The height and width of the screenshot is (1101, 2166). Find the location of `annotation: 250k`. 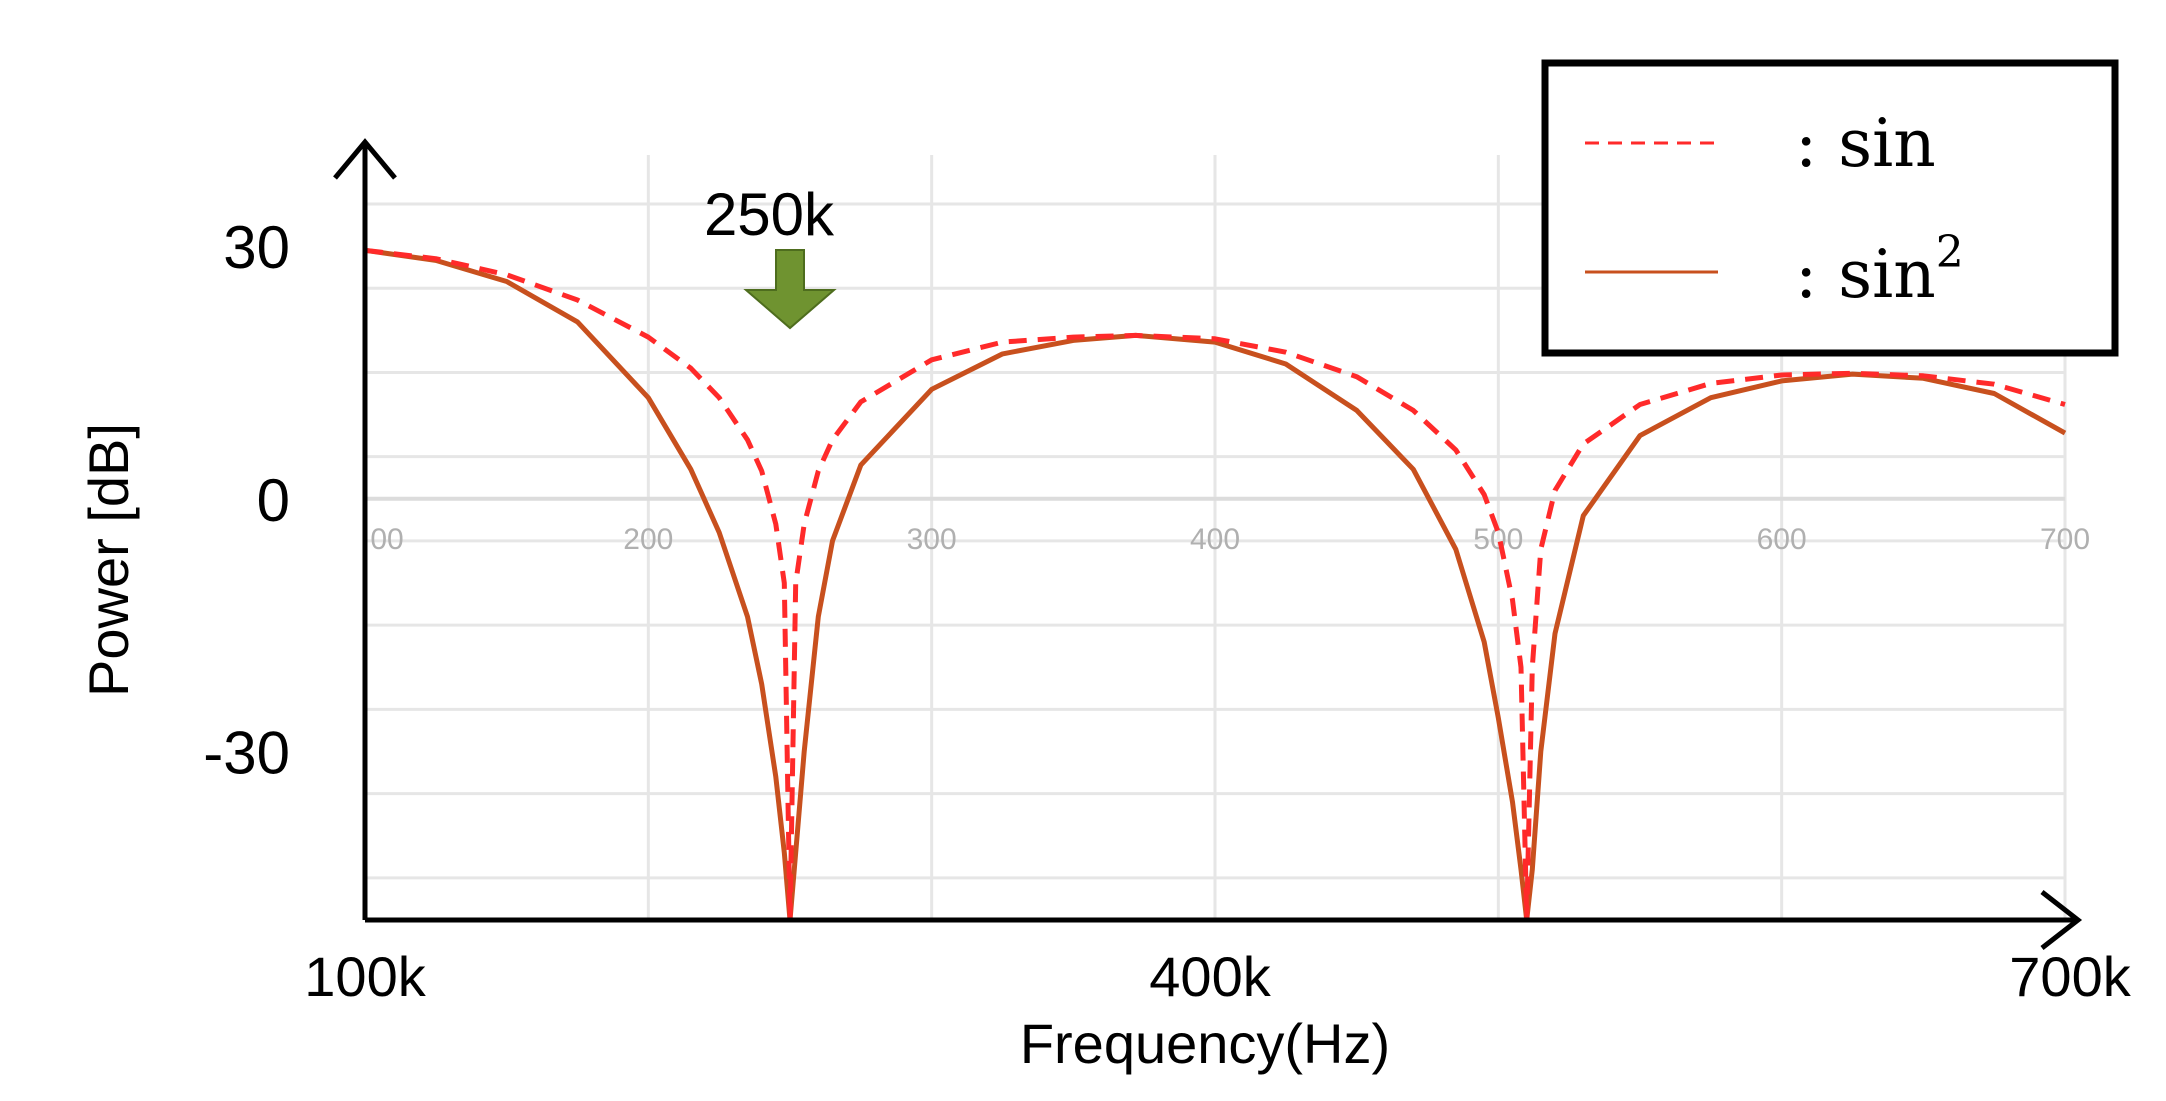

annotation: 250k is located at coordinates (770, 255).